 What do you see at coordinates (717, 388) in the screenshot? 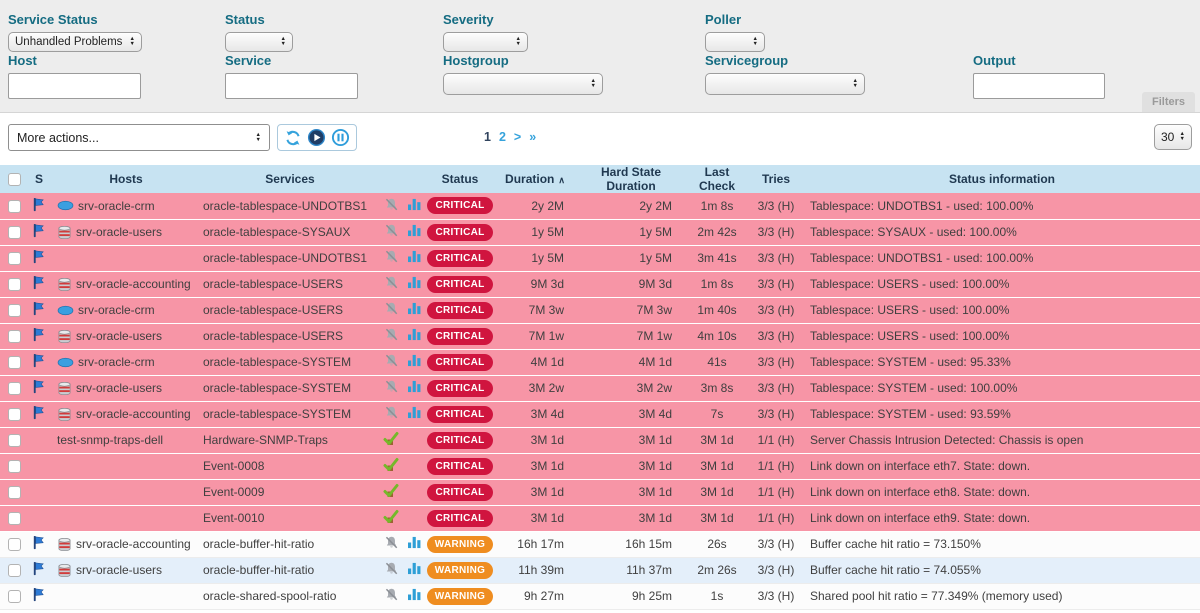
I see `last-check-cell: 3m 8s` at bounding box center [717, 388].